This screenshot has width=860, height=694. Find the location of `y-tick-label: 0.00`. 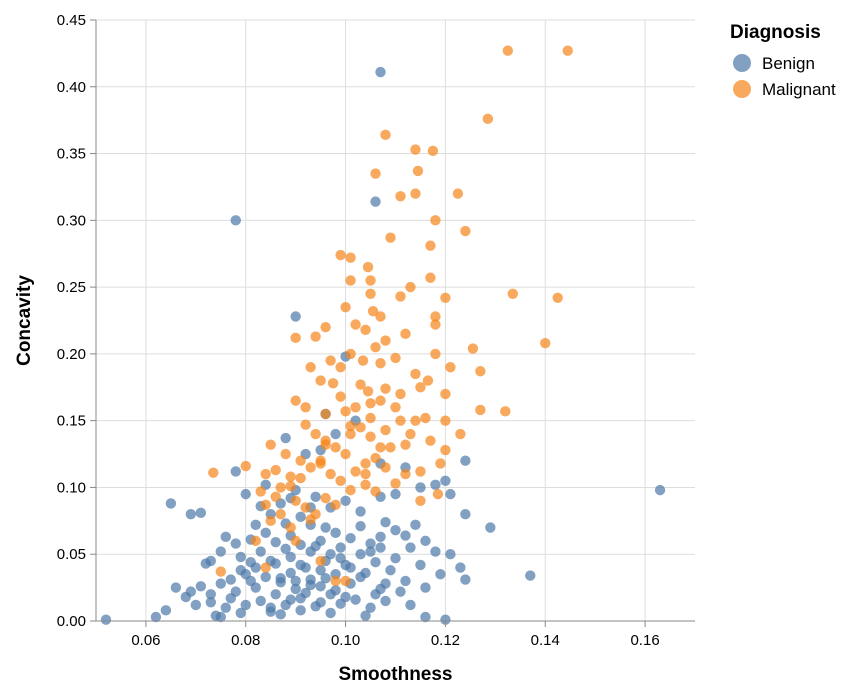

y-tick-label: 0.00 is located at coordinates (71, 621).